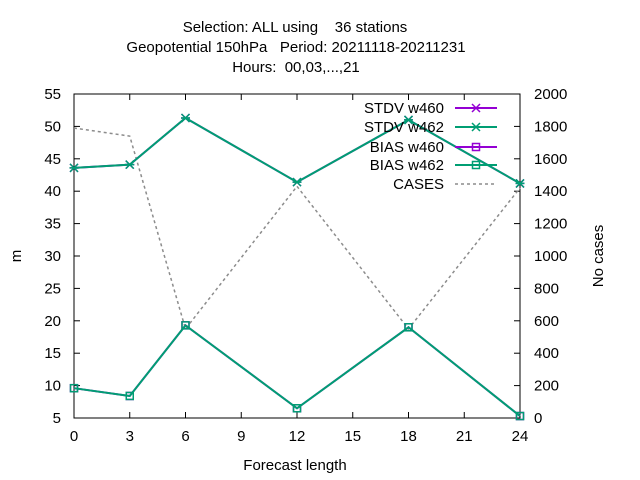 The image size is (640, 480). I want to click on y-tick-label: 50, so click(52, 126).